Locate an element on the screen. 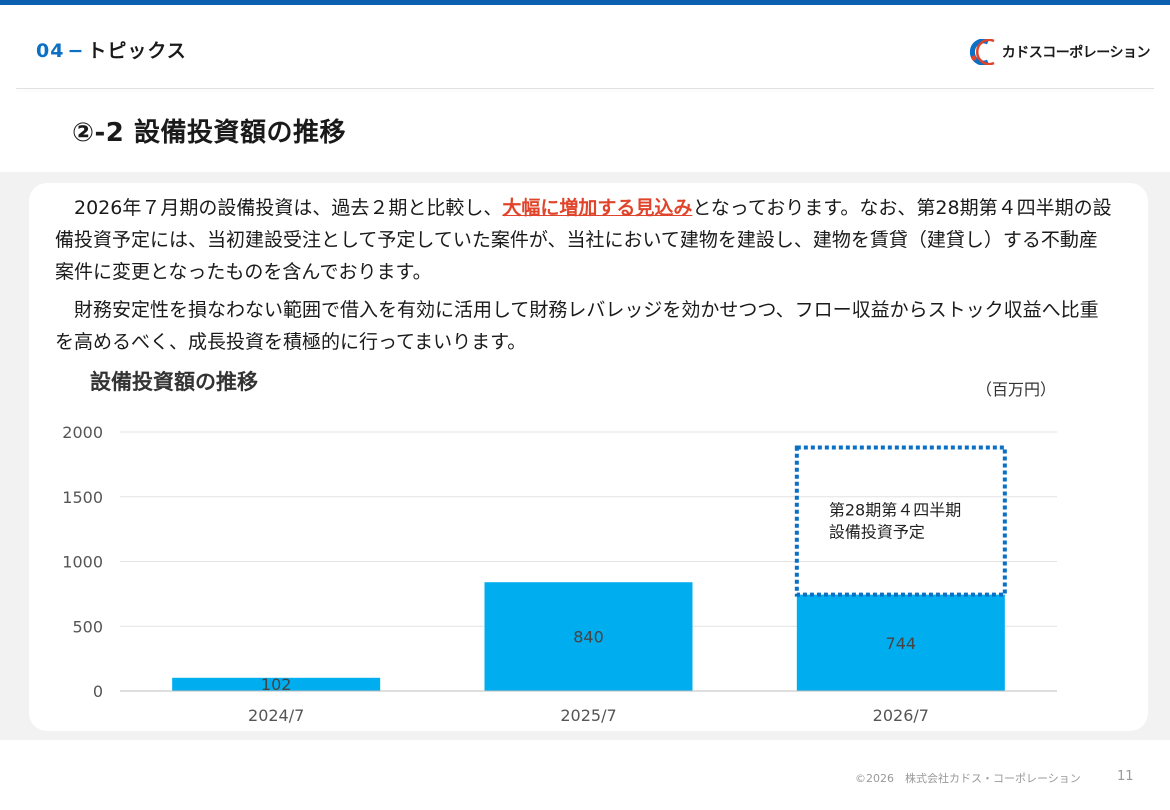 Image resolution: width=1170 pixels, height=810 pixels. x-tick-label: 2026/7 is located at coordinates (901, 715).